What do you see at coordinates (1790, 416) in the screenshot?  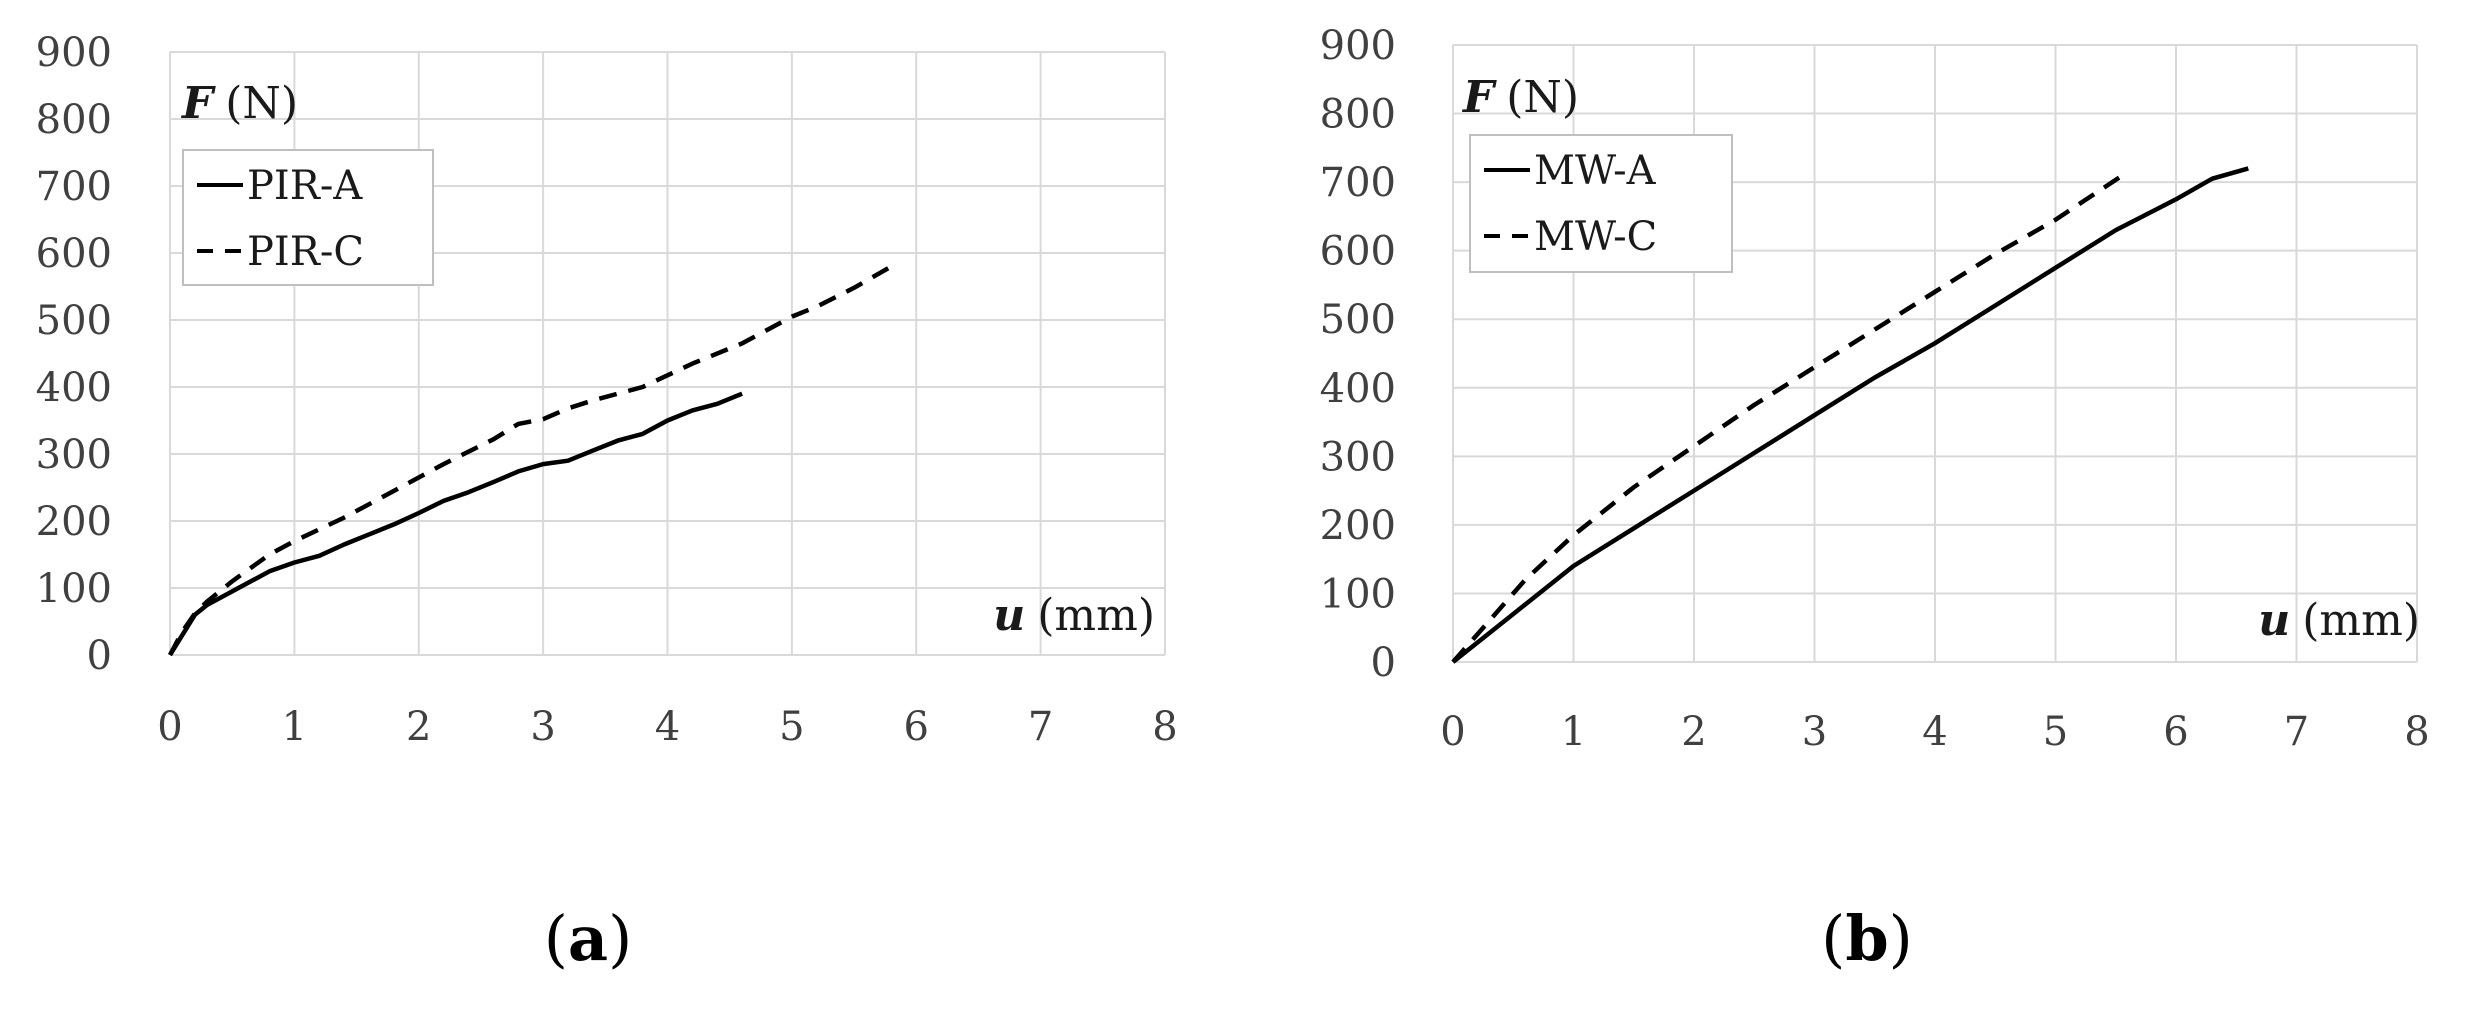 I see `series-line-mw-c` at bounding box center [1790, 416].